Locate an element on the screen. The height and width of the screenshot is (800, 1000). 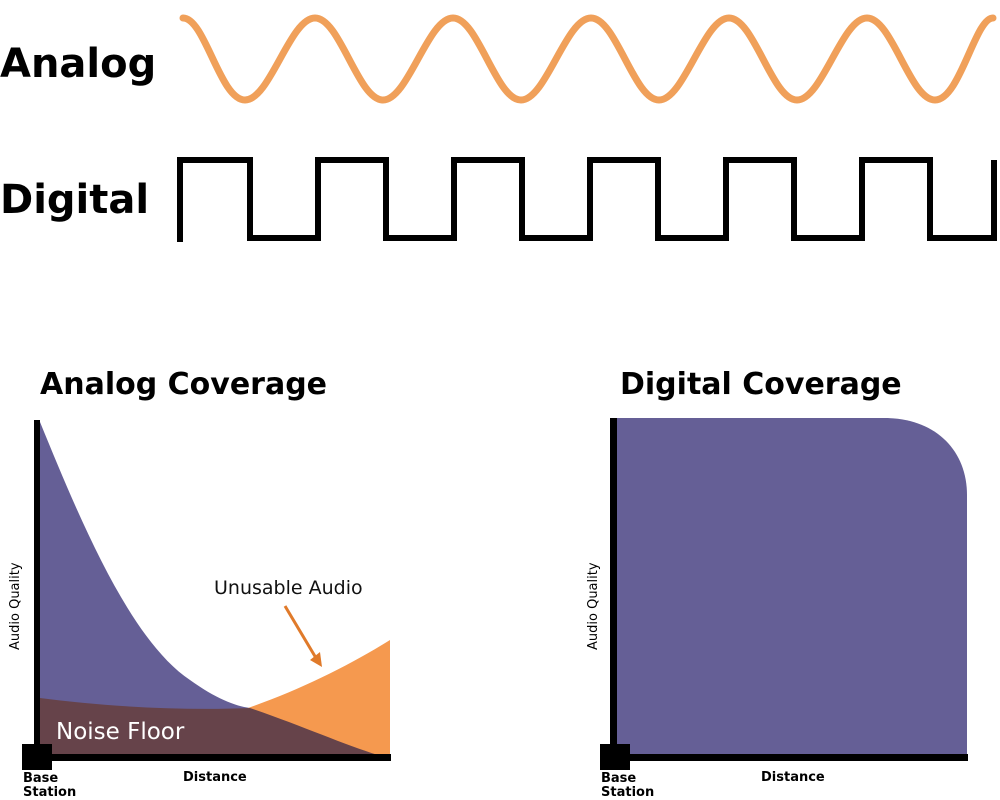
base-station-icon is located at coordinates (37, 757).